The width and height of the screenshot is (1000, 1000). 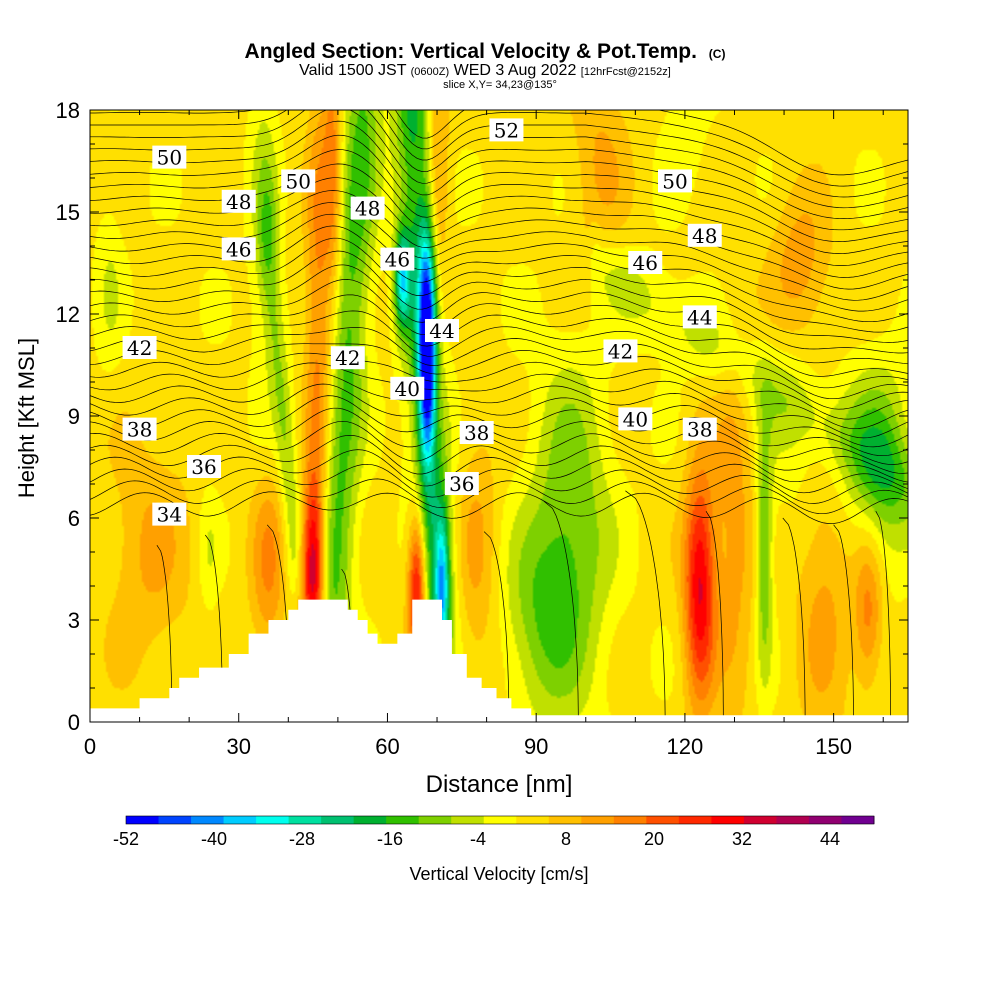 I want to click on x-tick-label: 150, so click(x=833, y=746).